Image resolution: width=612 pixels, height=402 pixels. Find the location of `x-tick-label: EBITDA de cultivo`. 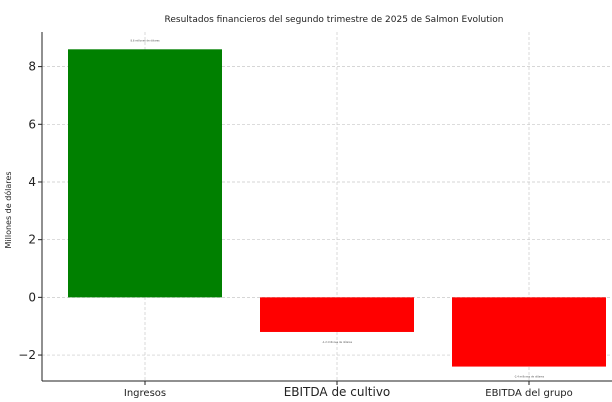

x-tick-label: EBITDA de cultivo is located at coordinates (337, 392).